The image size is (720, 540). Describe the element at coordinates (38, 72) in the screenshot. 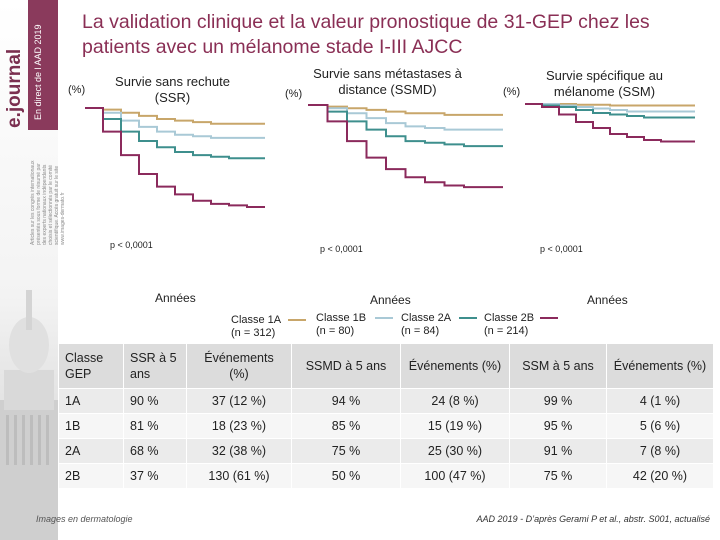

I see `sidebar-subtitle: En direct de l AAD 2019` at that location.